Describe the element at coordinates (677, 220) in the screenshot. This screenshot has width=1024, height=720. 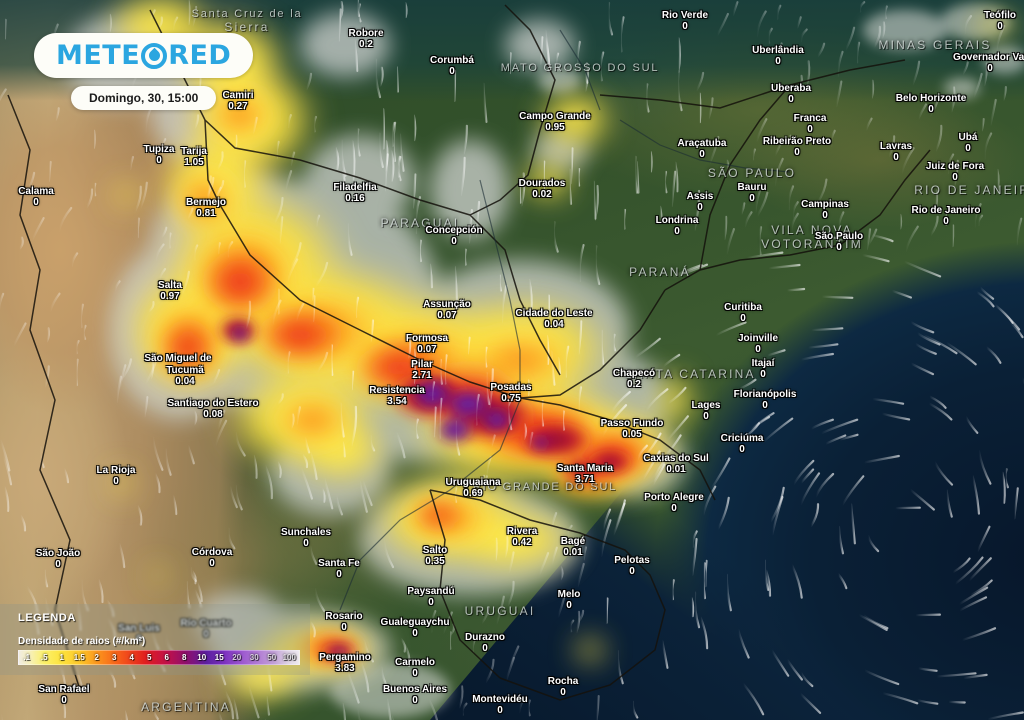
I see `city-name: Londrina` at that location.